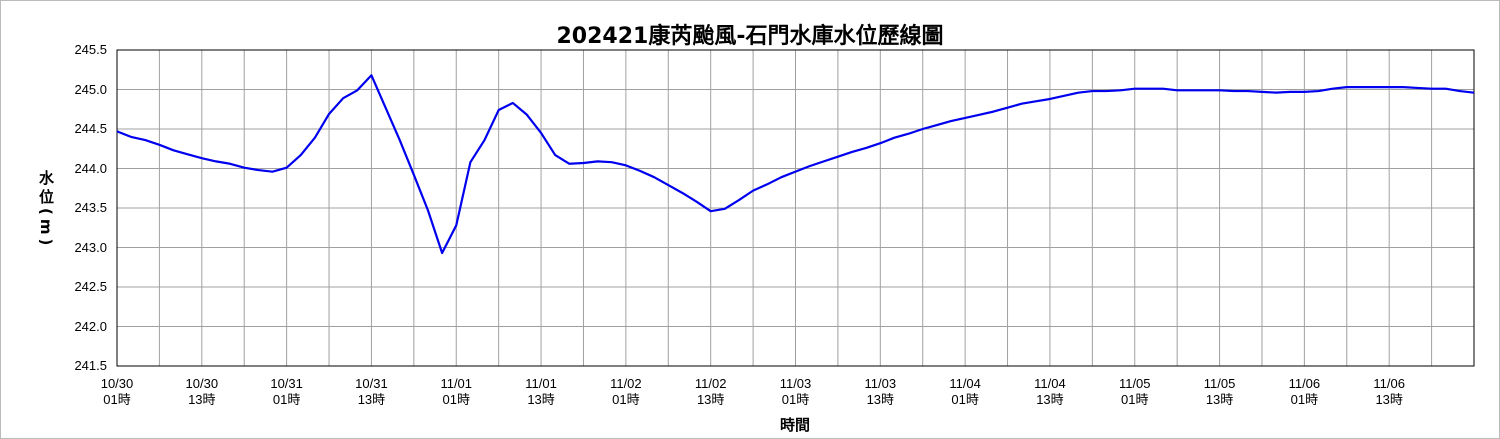 This screenshot has width=1500, height=439. Describe the element at coordinates (90, 247) in the screenshot. I see `y-tick-label: 243.0` at that location.